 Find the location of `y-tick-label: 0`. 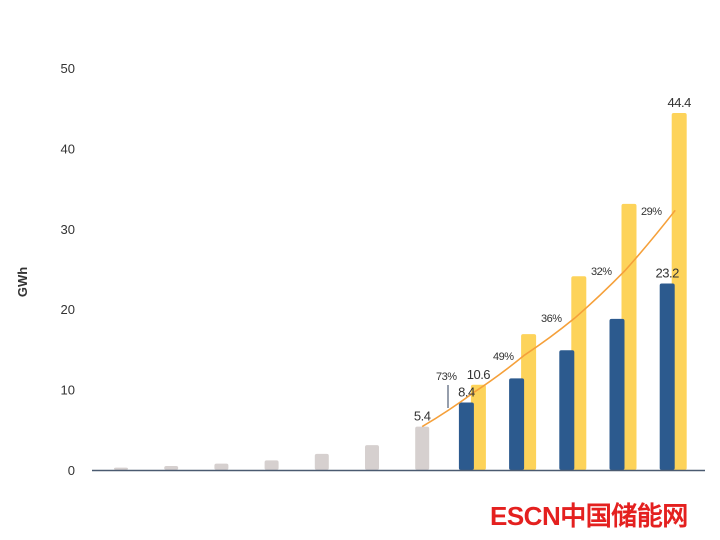

y-tick-label: 0 is located at coordinates (71, 470).